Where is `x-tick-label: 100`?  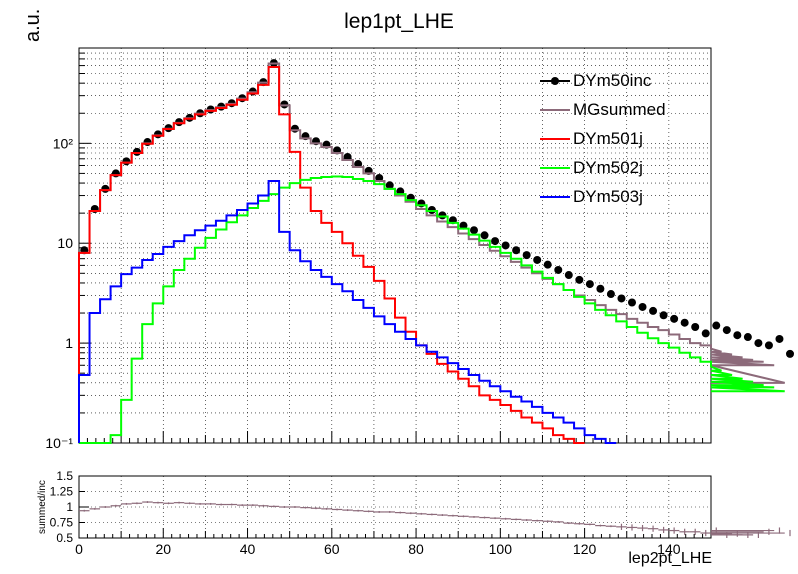 x-tick-label: 100 is located at coordinates (501, 549).